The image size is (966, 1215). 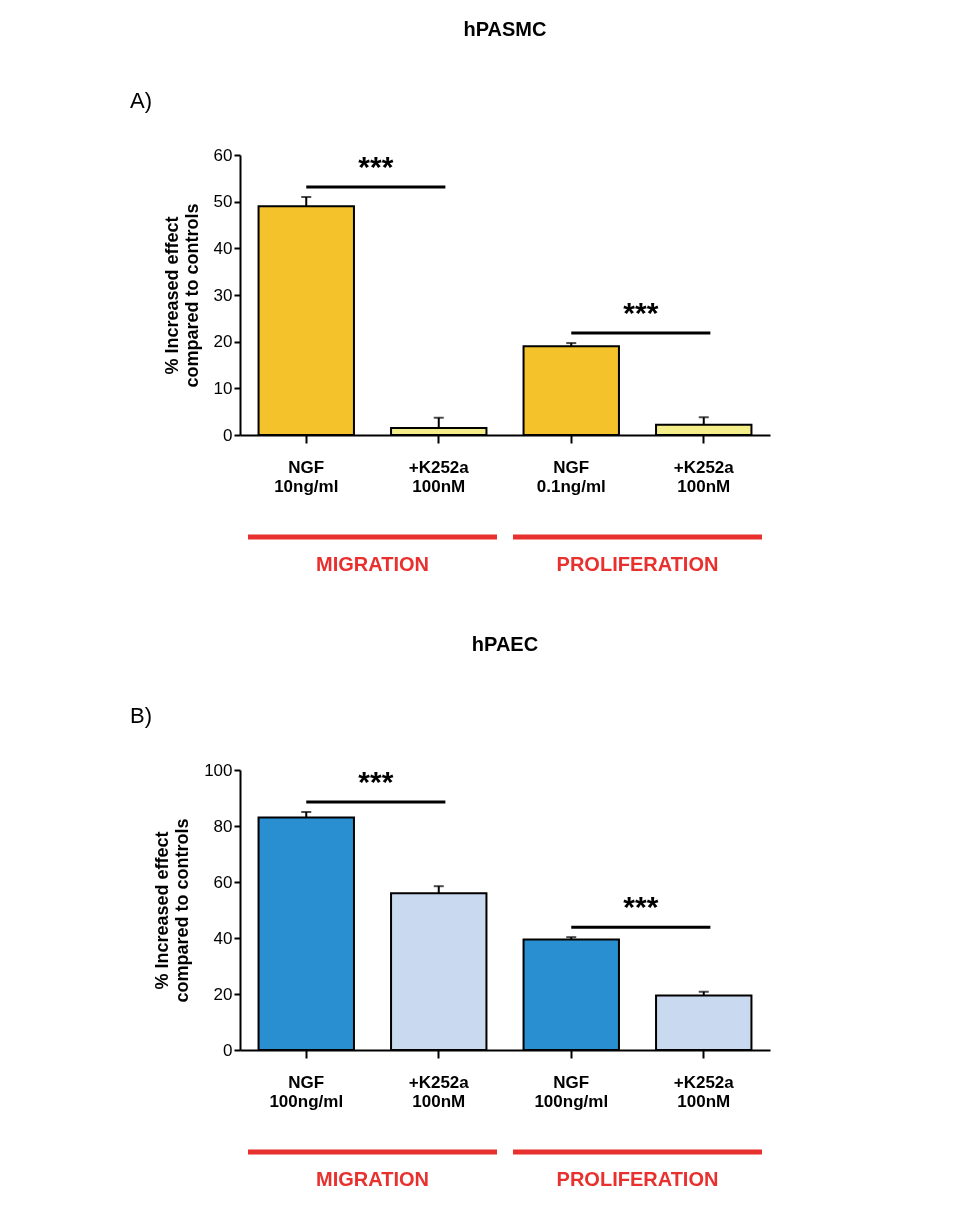 I want to click on x-tick-label: NGF 10ng/ml, so click(x=306, y=476).